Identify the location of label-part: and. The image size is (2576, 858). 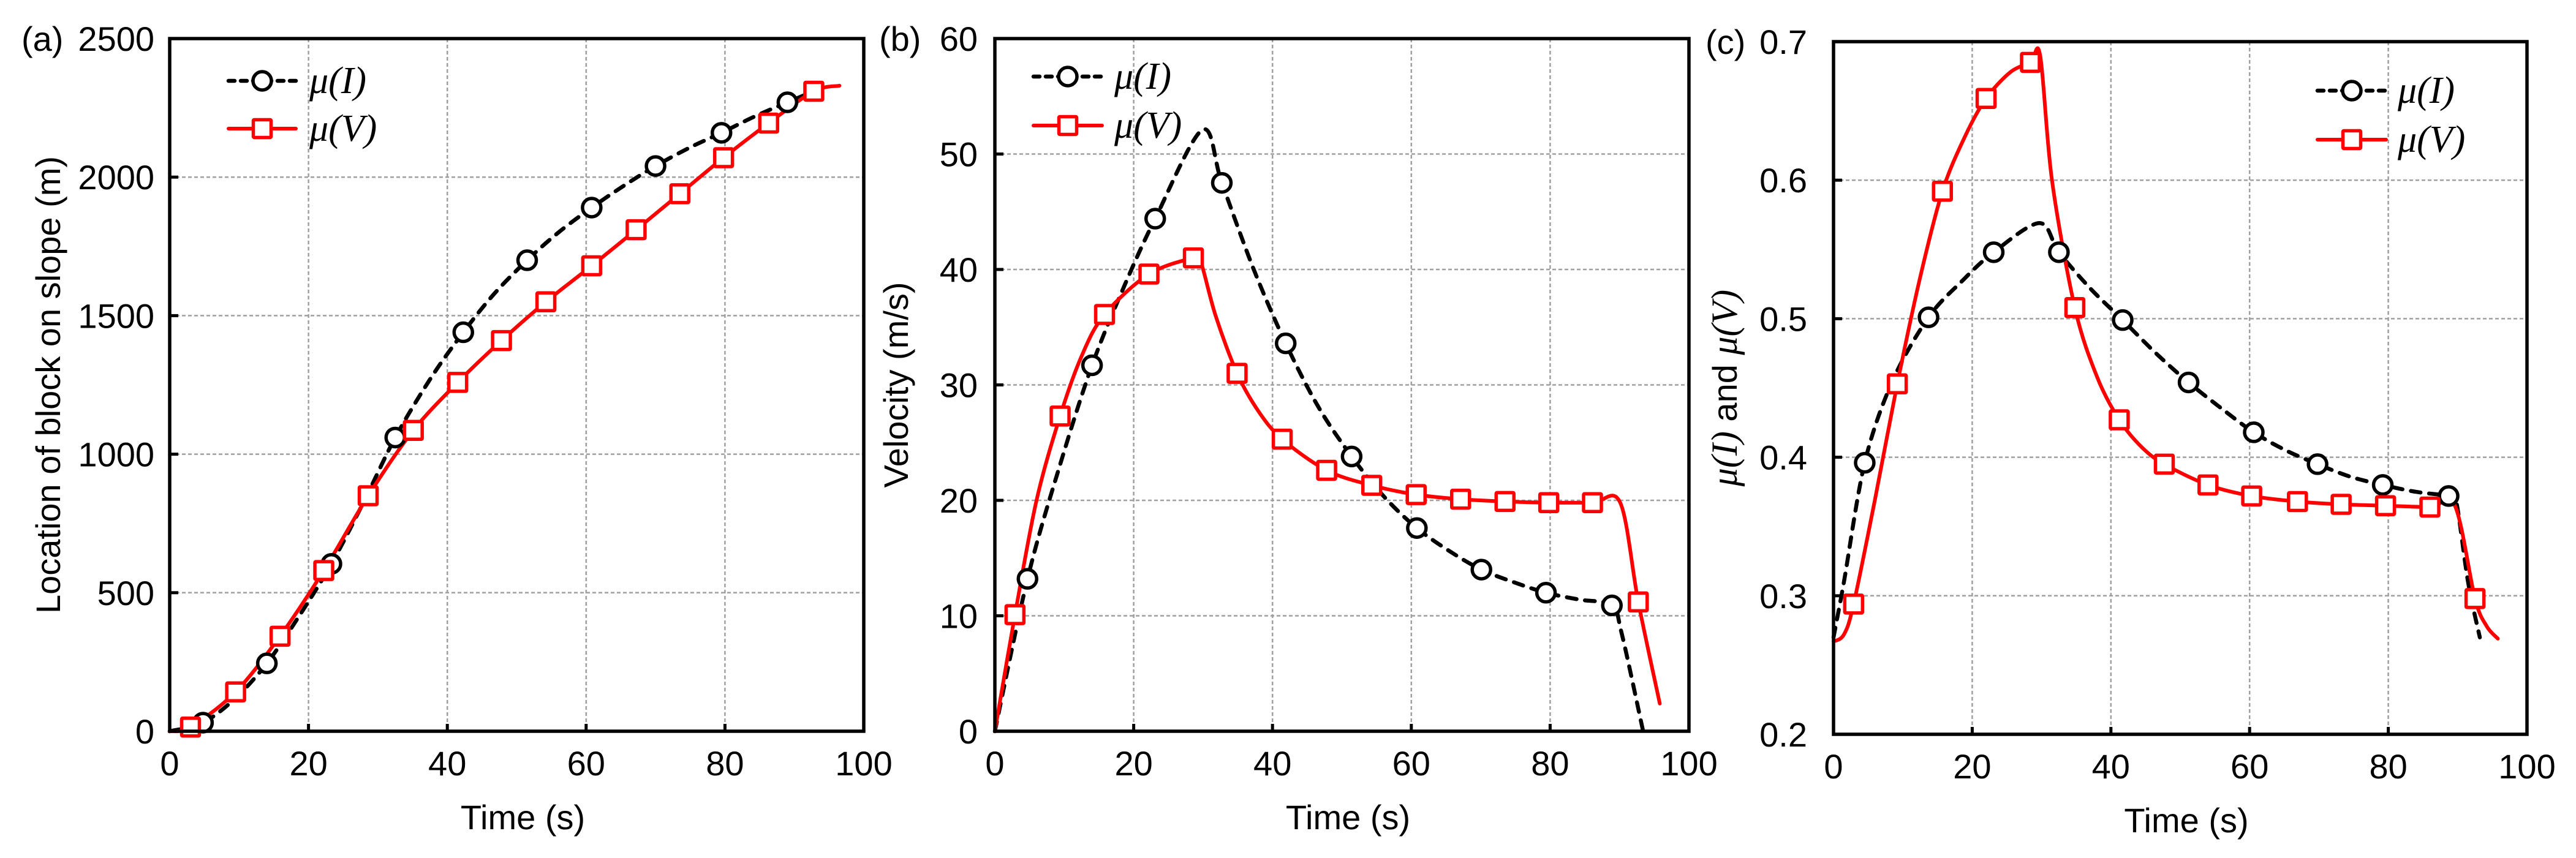
(1724, 393).